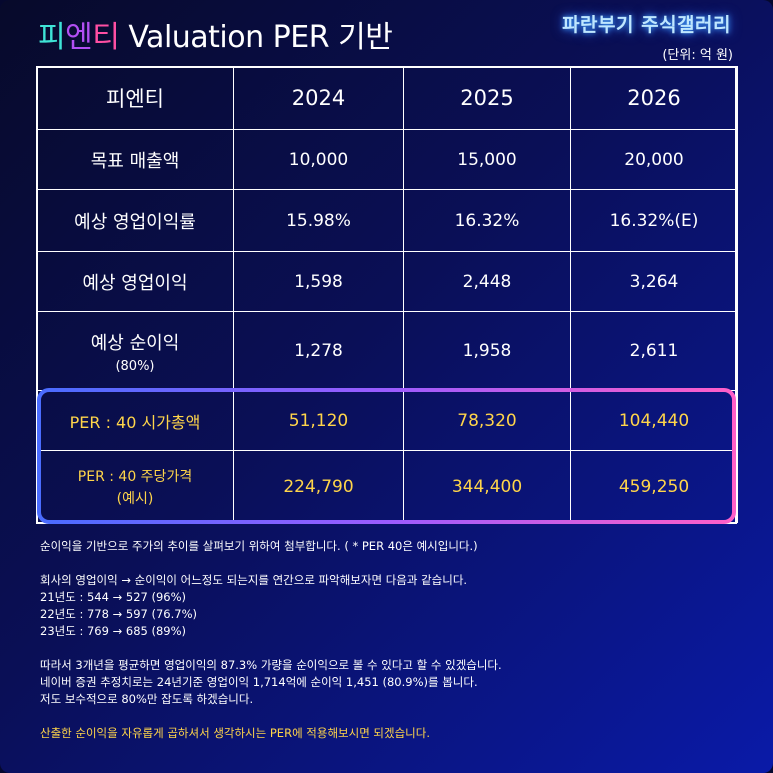  I want to click on row-label: 목표 매출액, so click(135, 159).